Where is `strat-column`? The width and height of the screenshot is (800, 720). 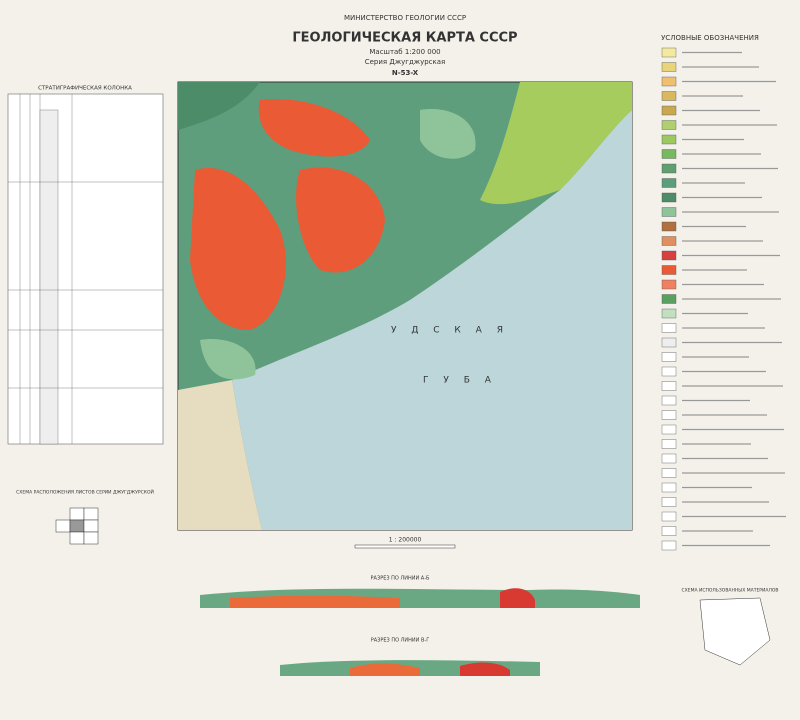
strat-column is located at coordinates (85, 269).